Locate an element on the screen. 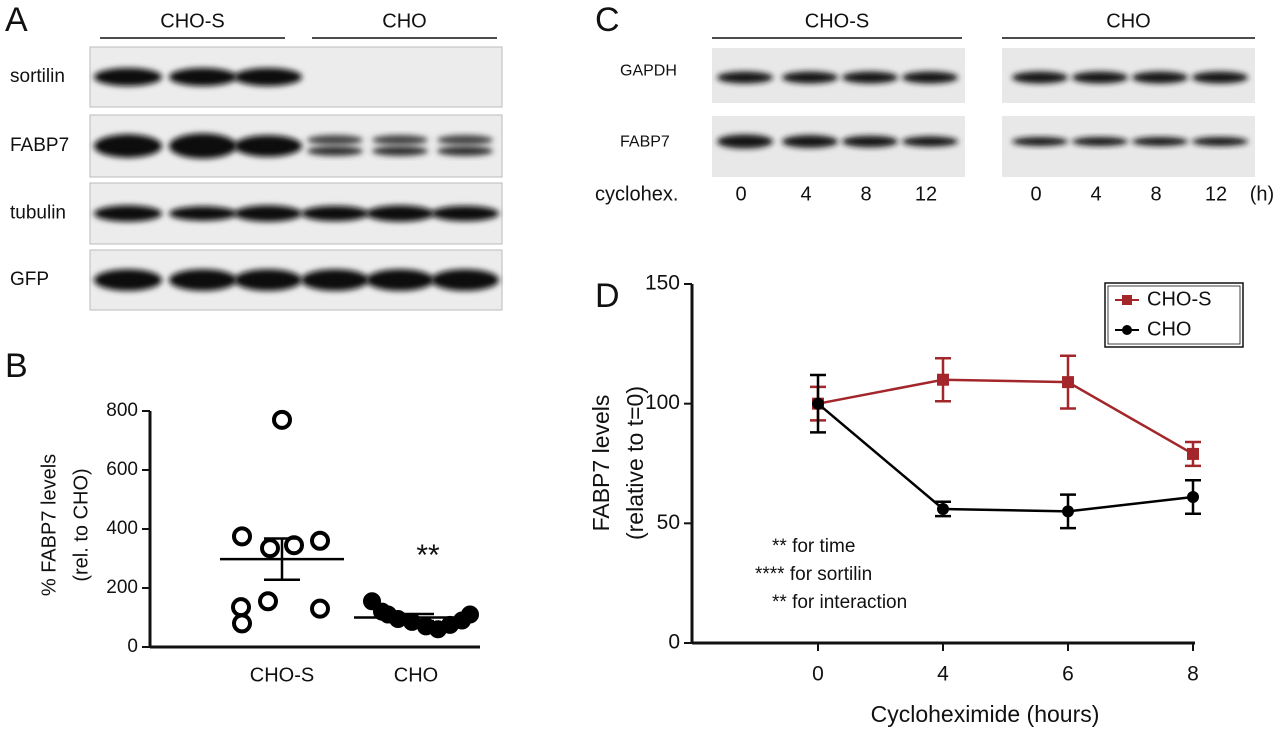 The image size is (1280, 738). blot is located at coordinates (1128, 146).